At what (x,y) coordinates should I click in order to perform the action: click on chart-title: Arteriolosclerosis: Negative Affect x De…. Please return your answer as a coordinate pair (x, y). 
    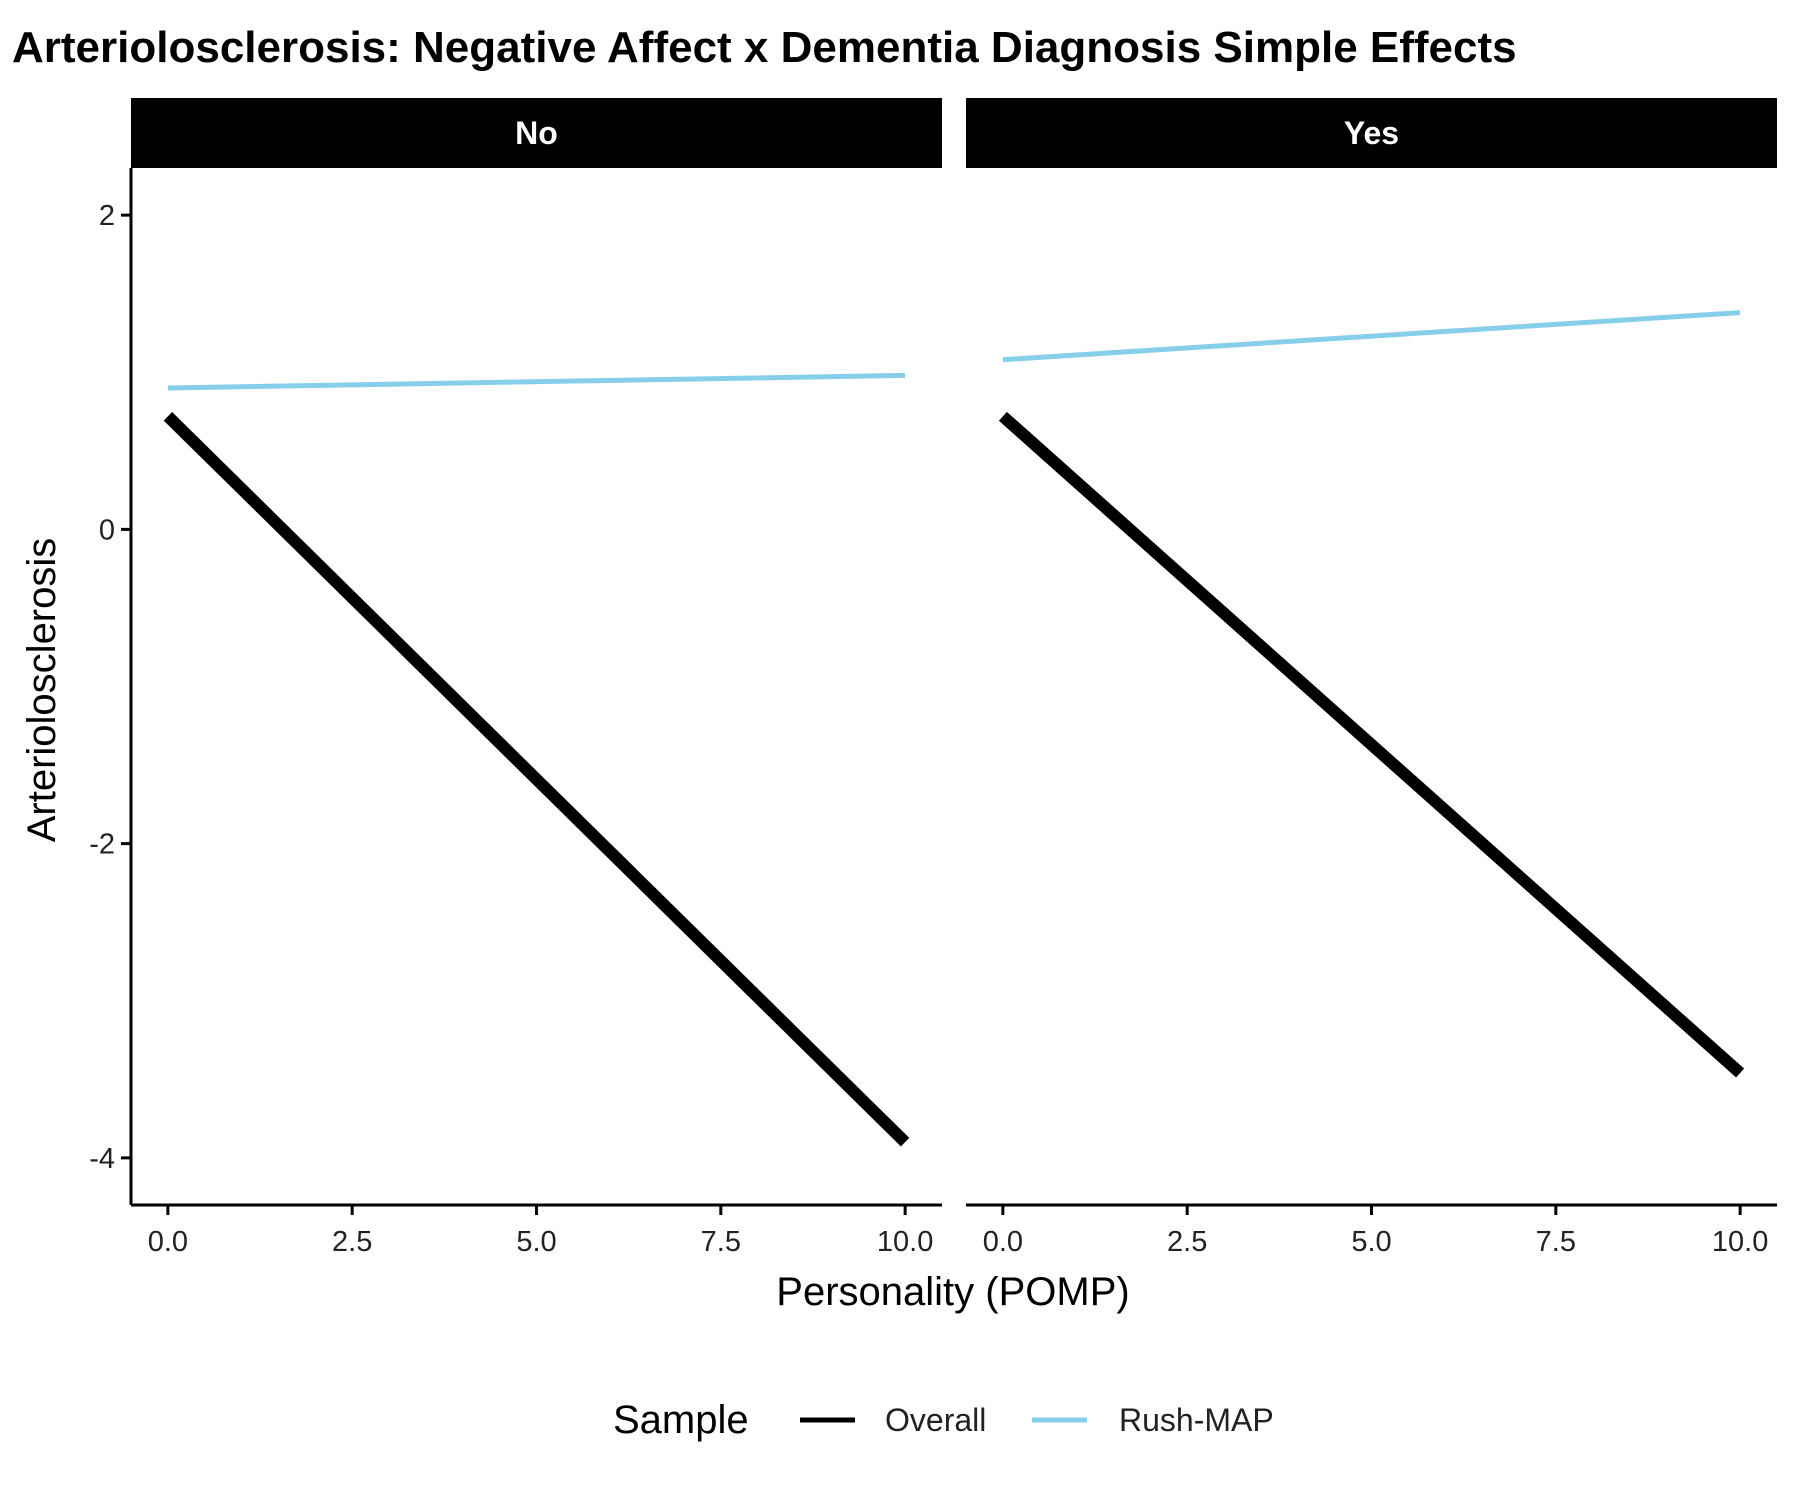
    Looking at the image, I should click on (764, 47).